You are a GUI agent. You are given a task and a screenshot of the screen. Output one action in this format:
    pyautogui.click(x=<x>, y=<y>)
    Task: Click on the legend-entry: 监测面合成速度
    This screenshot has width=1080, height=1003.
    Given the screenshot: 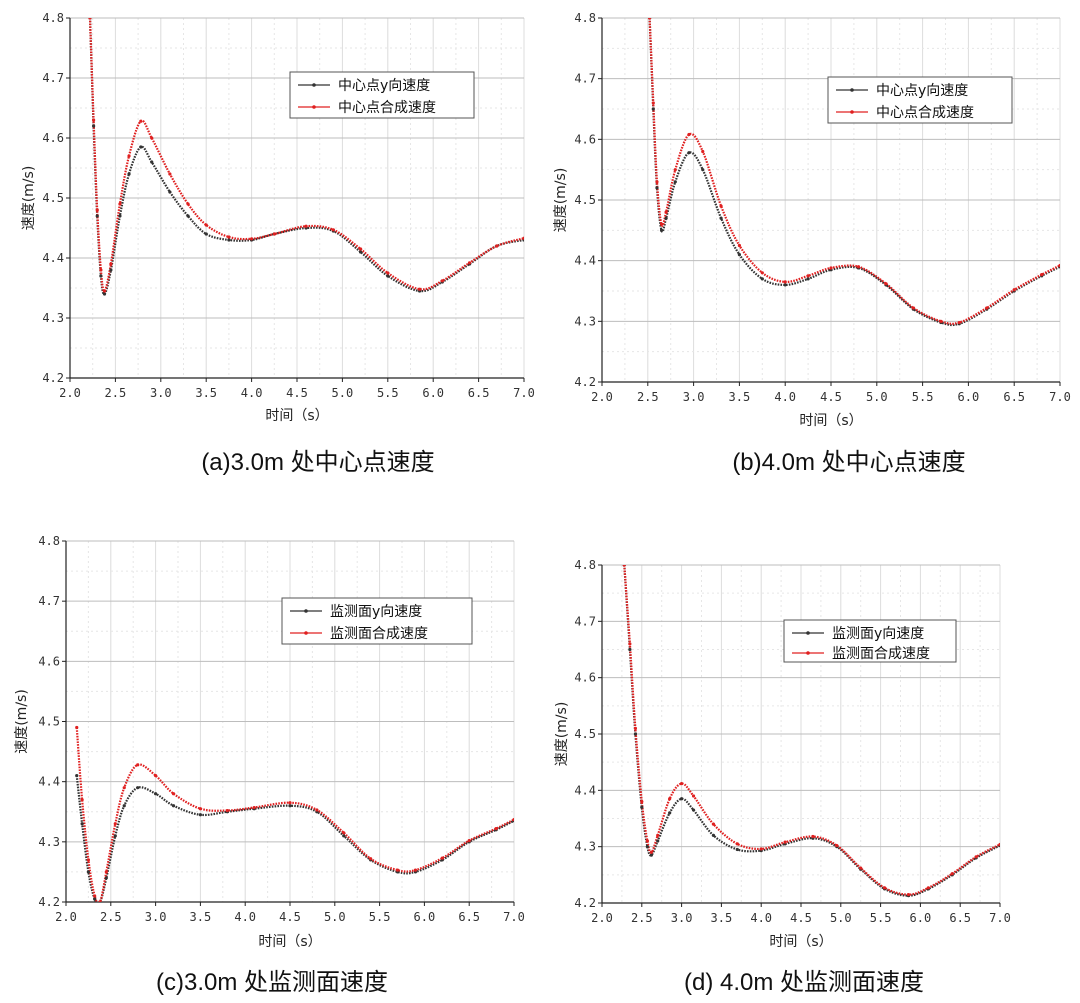 What is the action you would take?
    pyautogui.click(x=881, y=654)
    